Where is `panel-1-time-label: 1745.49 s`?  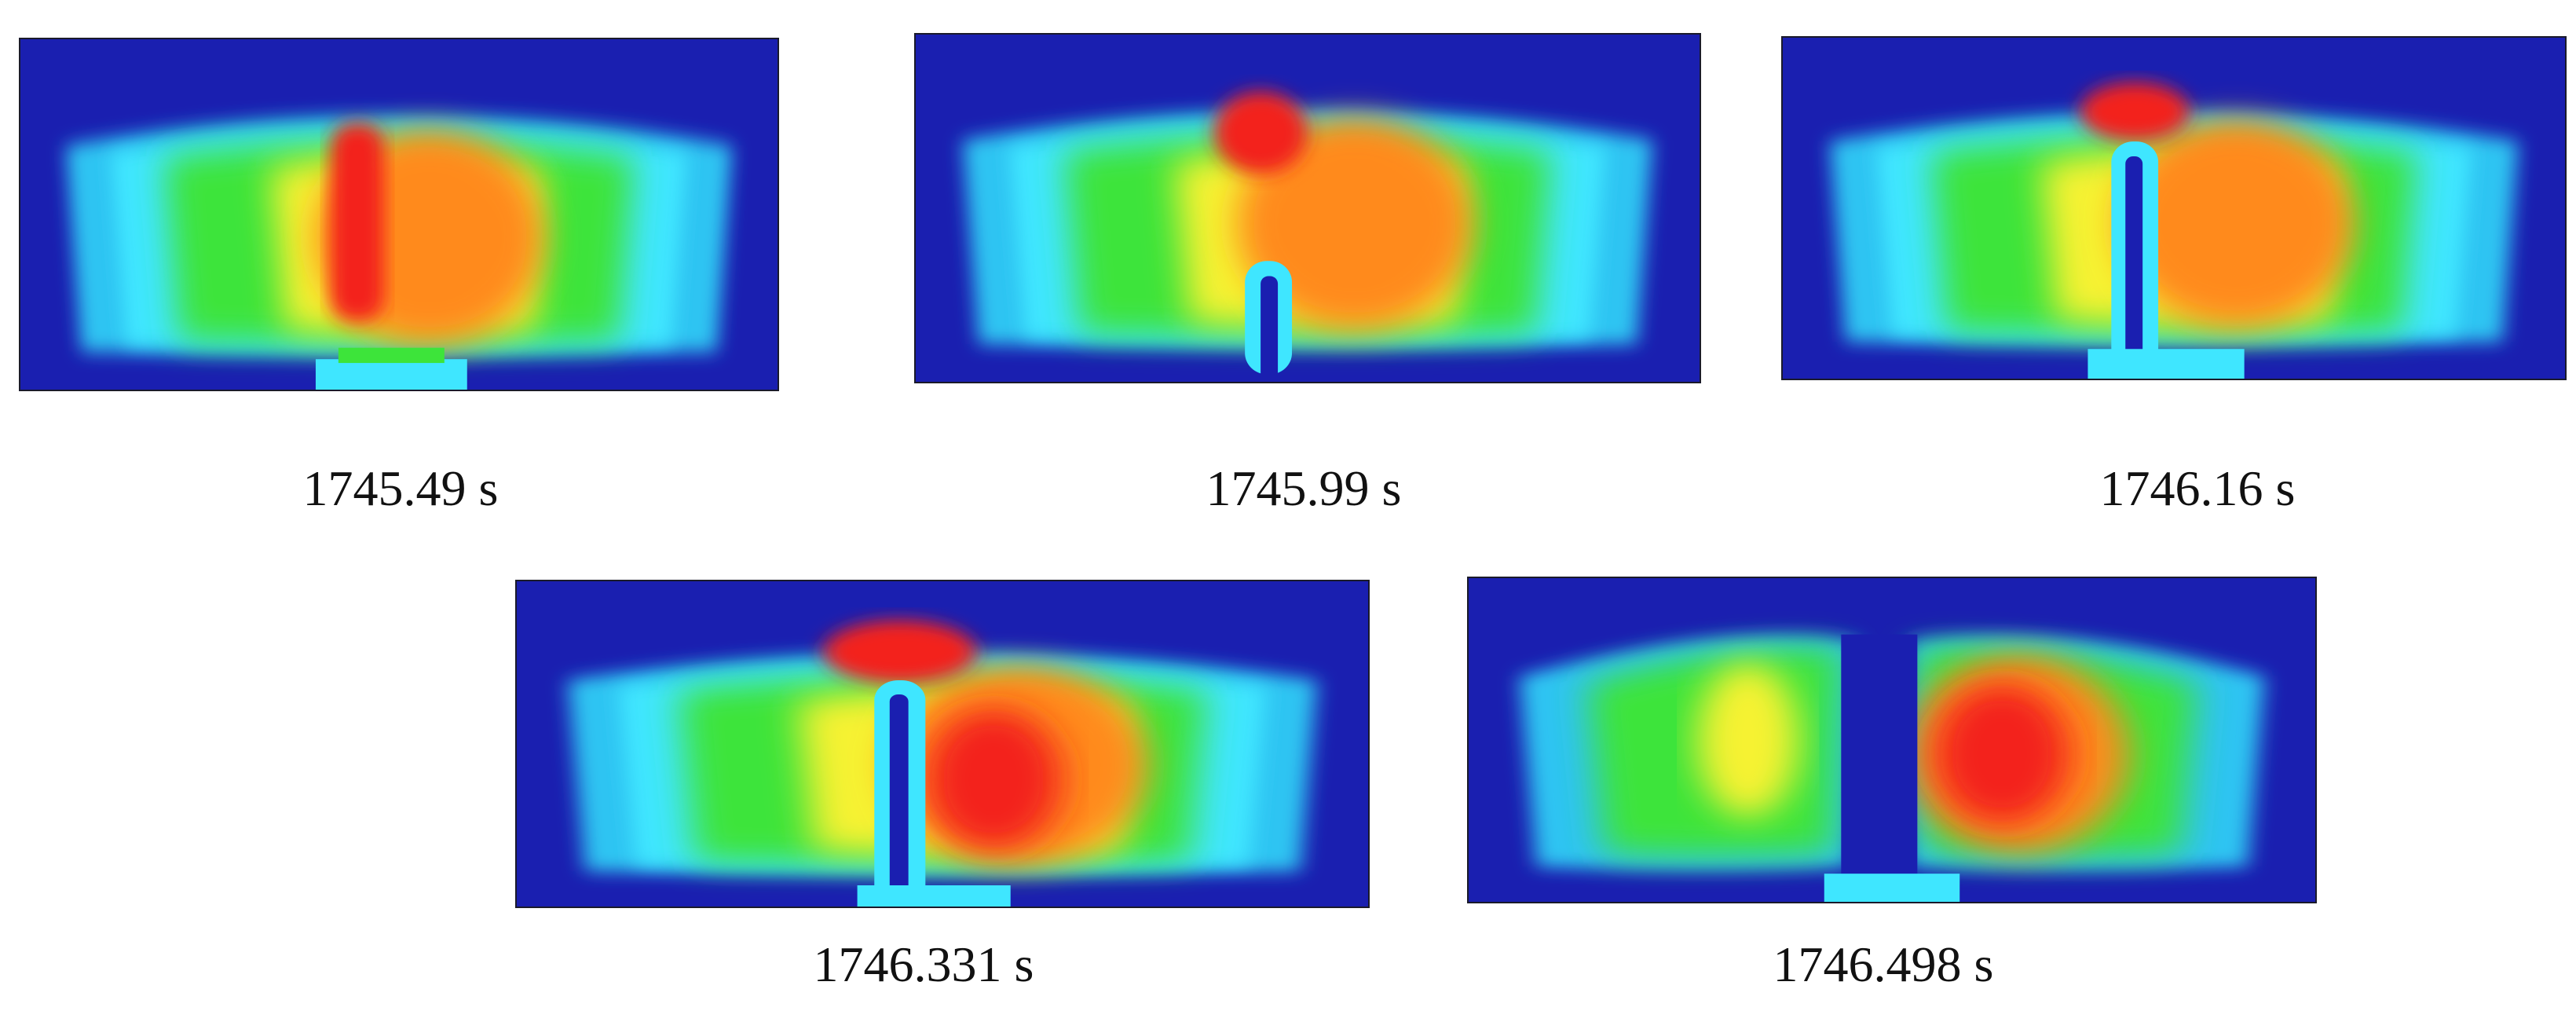 panel-1-time-label: 1745.49 s is located at coordinates (401, 488).